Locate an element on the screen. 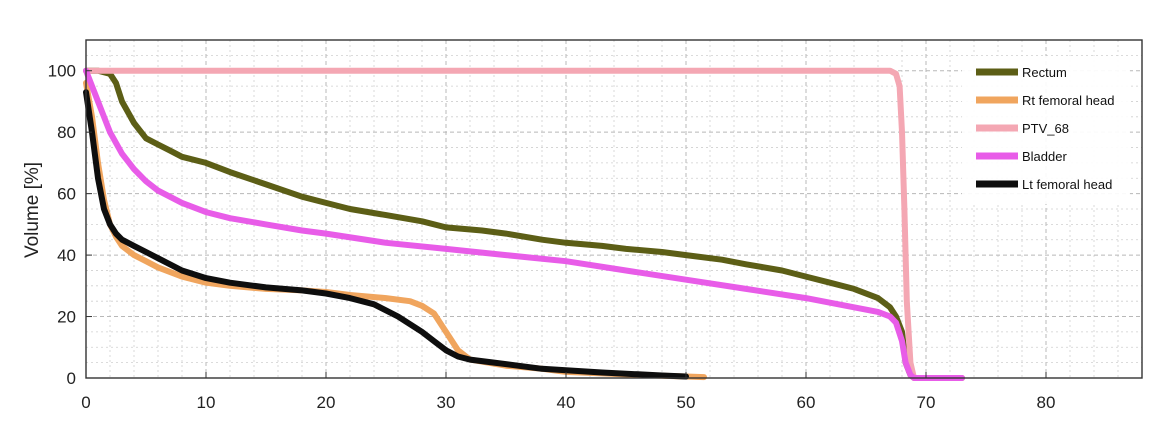 The height and width of the screenshot is (424, 1157). x-tick-label: 40 is located at coordinates (566, 402).